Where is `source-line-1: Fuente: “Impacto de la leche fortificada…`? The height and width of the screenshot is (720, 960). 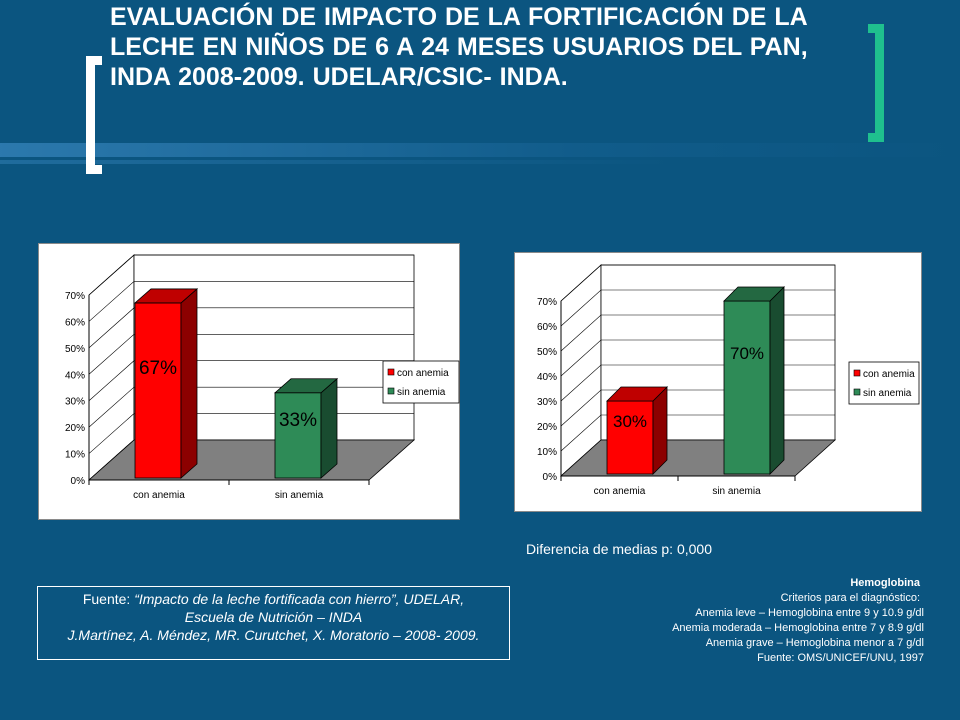 source-line-1: Fuente: “Impacto de la leche fortificada… is located at coordinates (273, 599).